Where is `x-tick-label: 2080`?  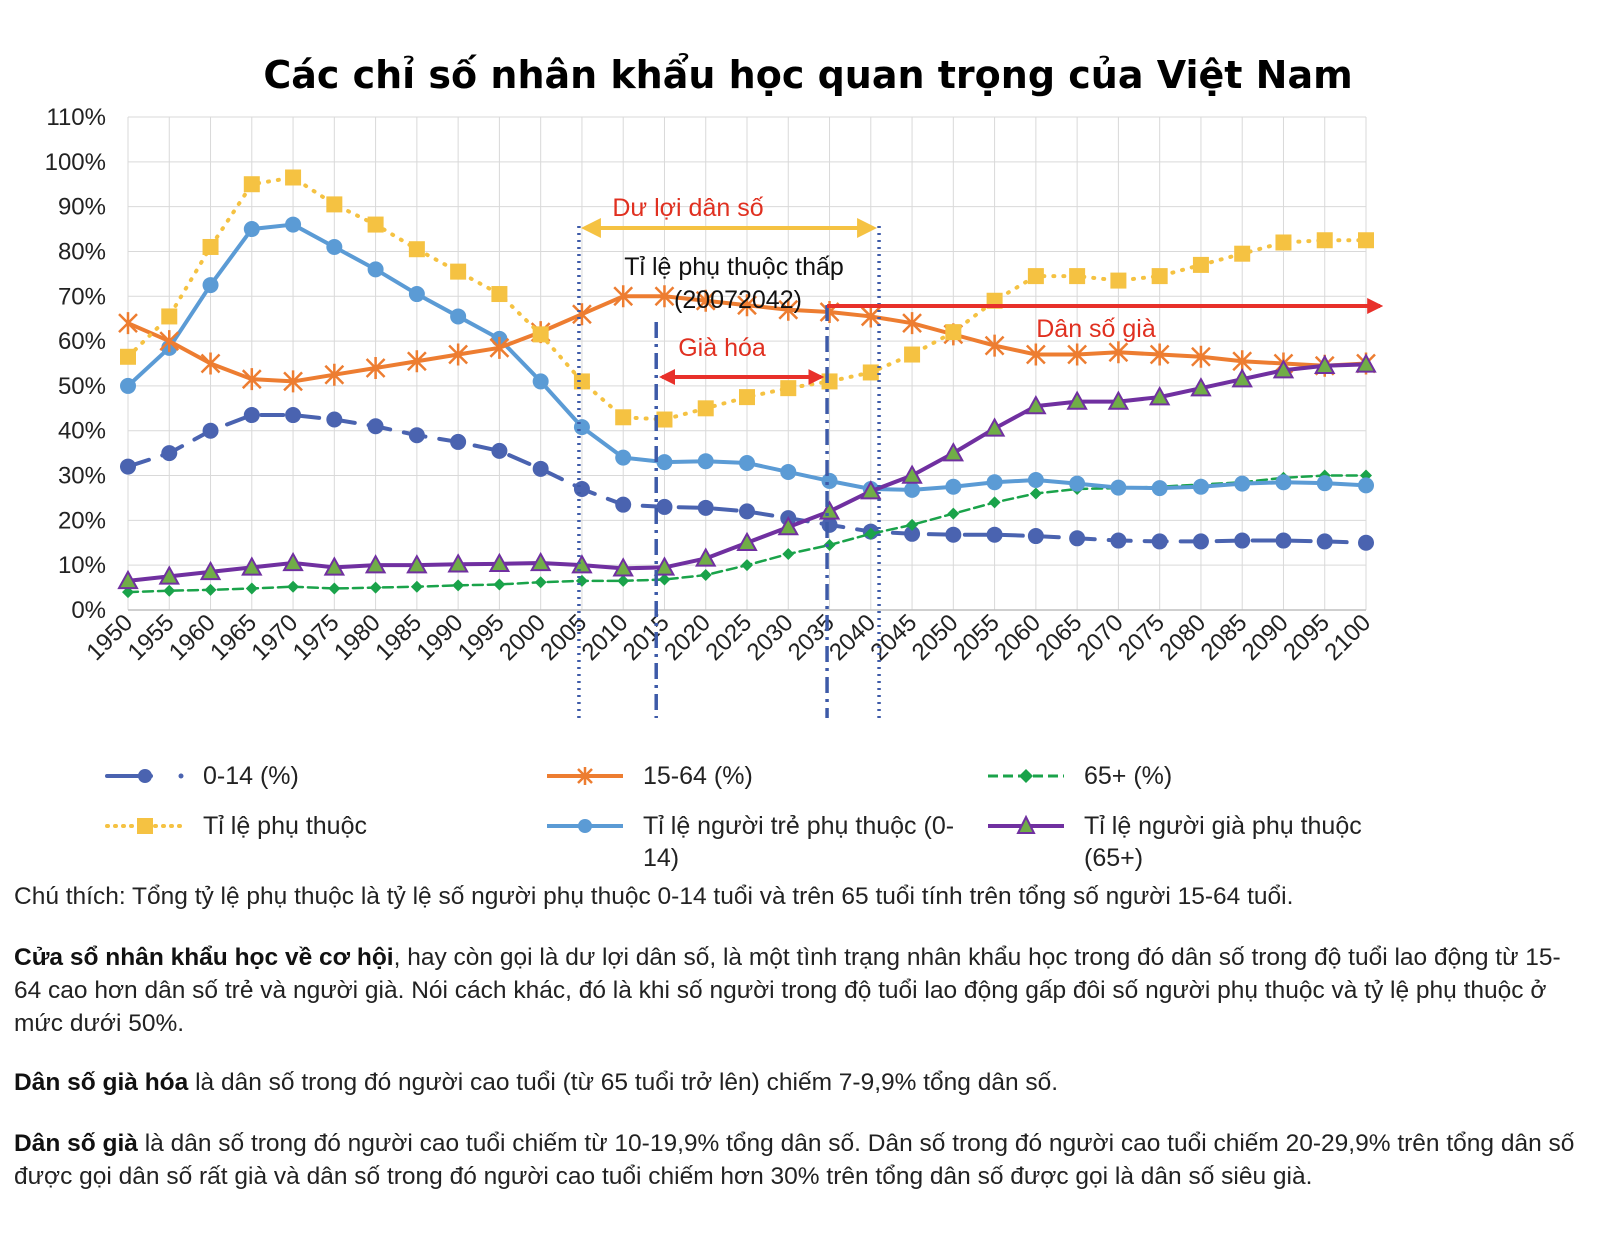 x-tick-label: 2080 is located at coordinates (1182, 637).